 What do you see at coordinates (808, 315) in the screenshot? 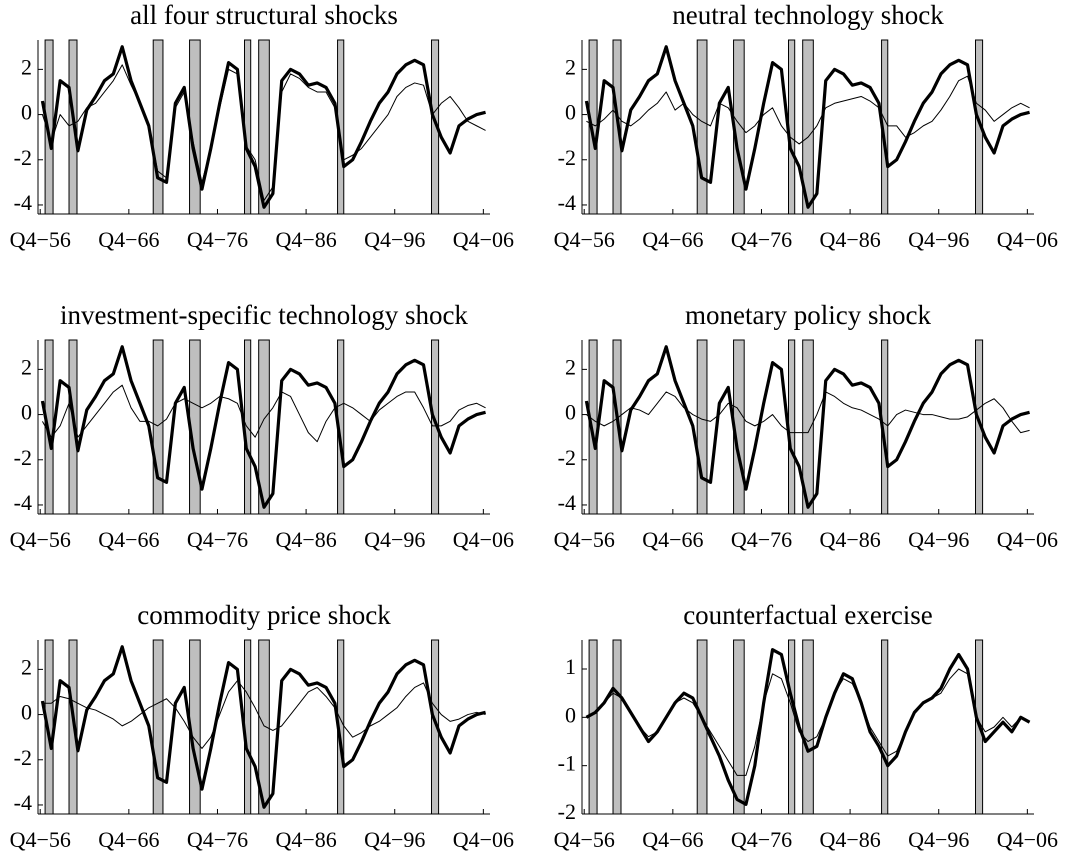
I see `chart-title: monetary policy shock` at bounding box center [808, 315].